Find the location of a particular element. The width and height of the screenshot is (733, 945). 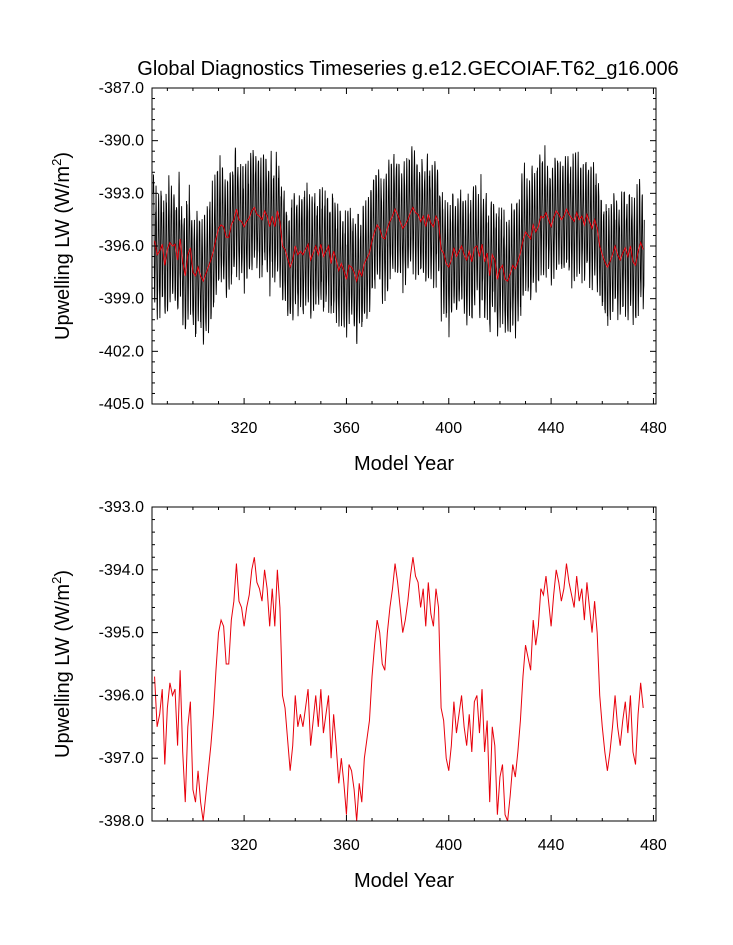

bottom-y-axis-label-main: Upwelling LW (W/m is located at coordinates (63, 671).